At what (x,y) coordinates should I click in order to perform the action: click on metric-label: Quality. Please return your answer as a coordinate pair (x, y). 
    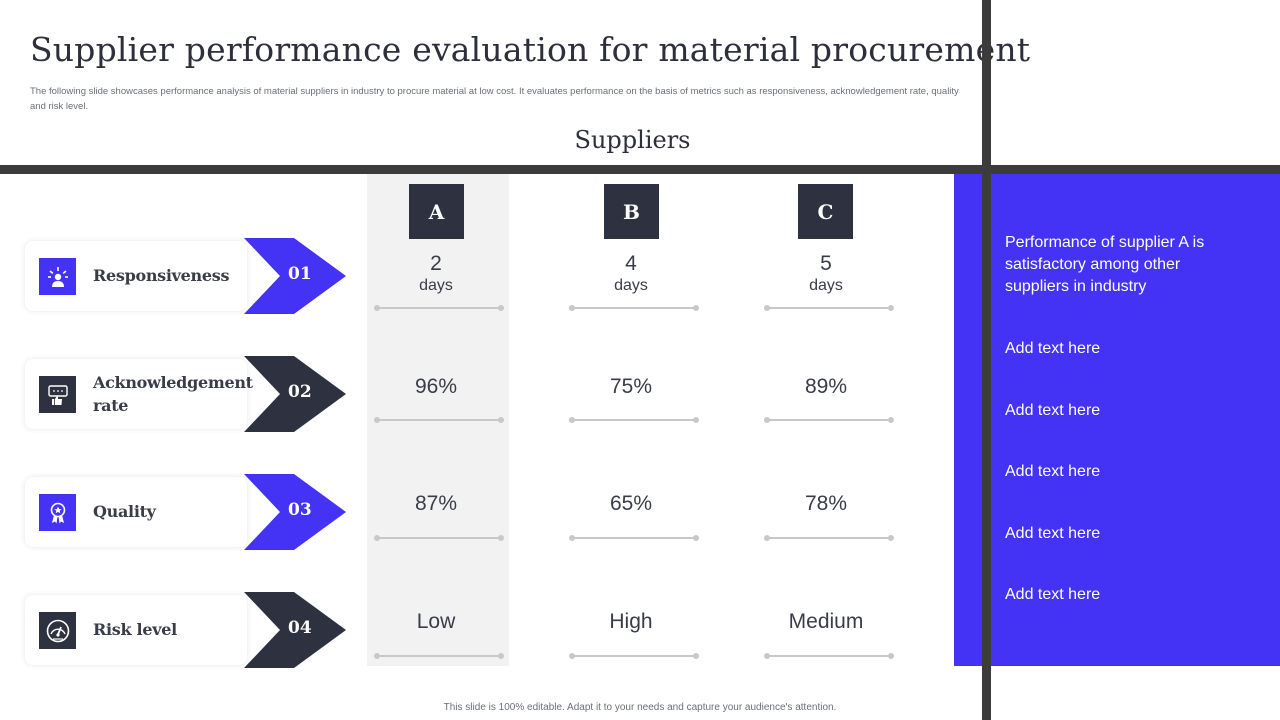
    Looking at the image, I should click on (124, 511).